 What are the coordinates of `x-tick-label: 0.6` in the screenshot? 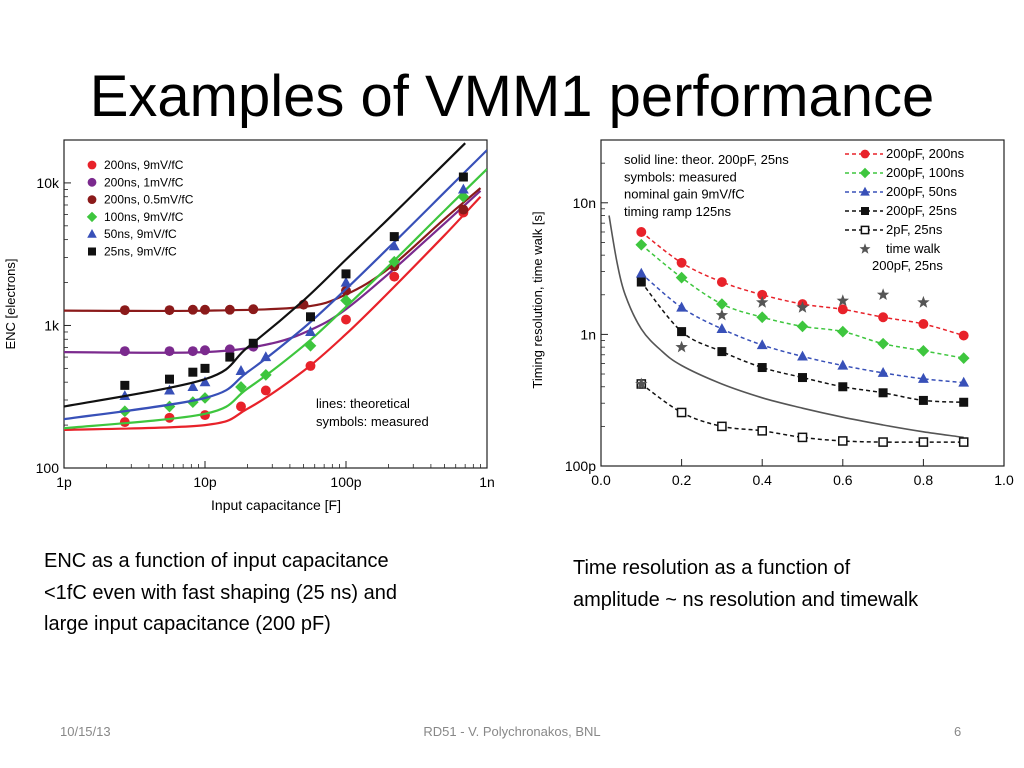 It's located at (843, 480).